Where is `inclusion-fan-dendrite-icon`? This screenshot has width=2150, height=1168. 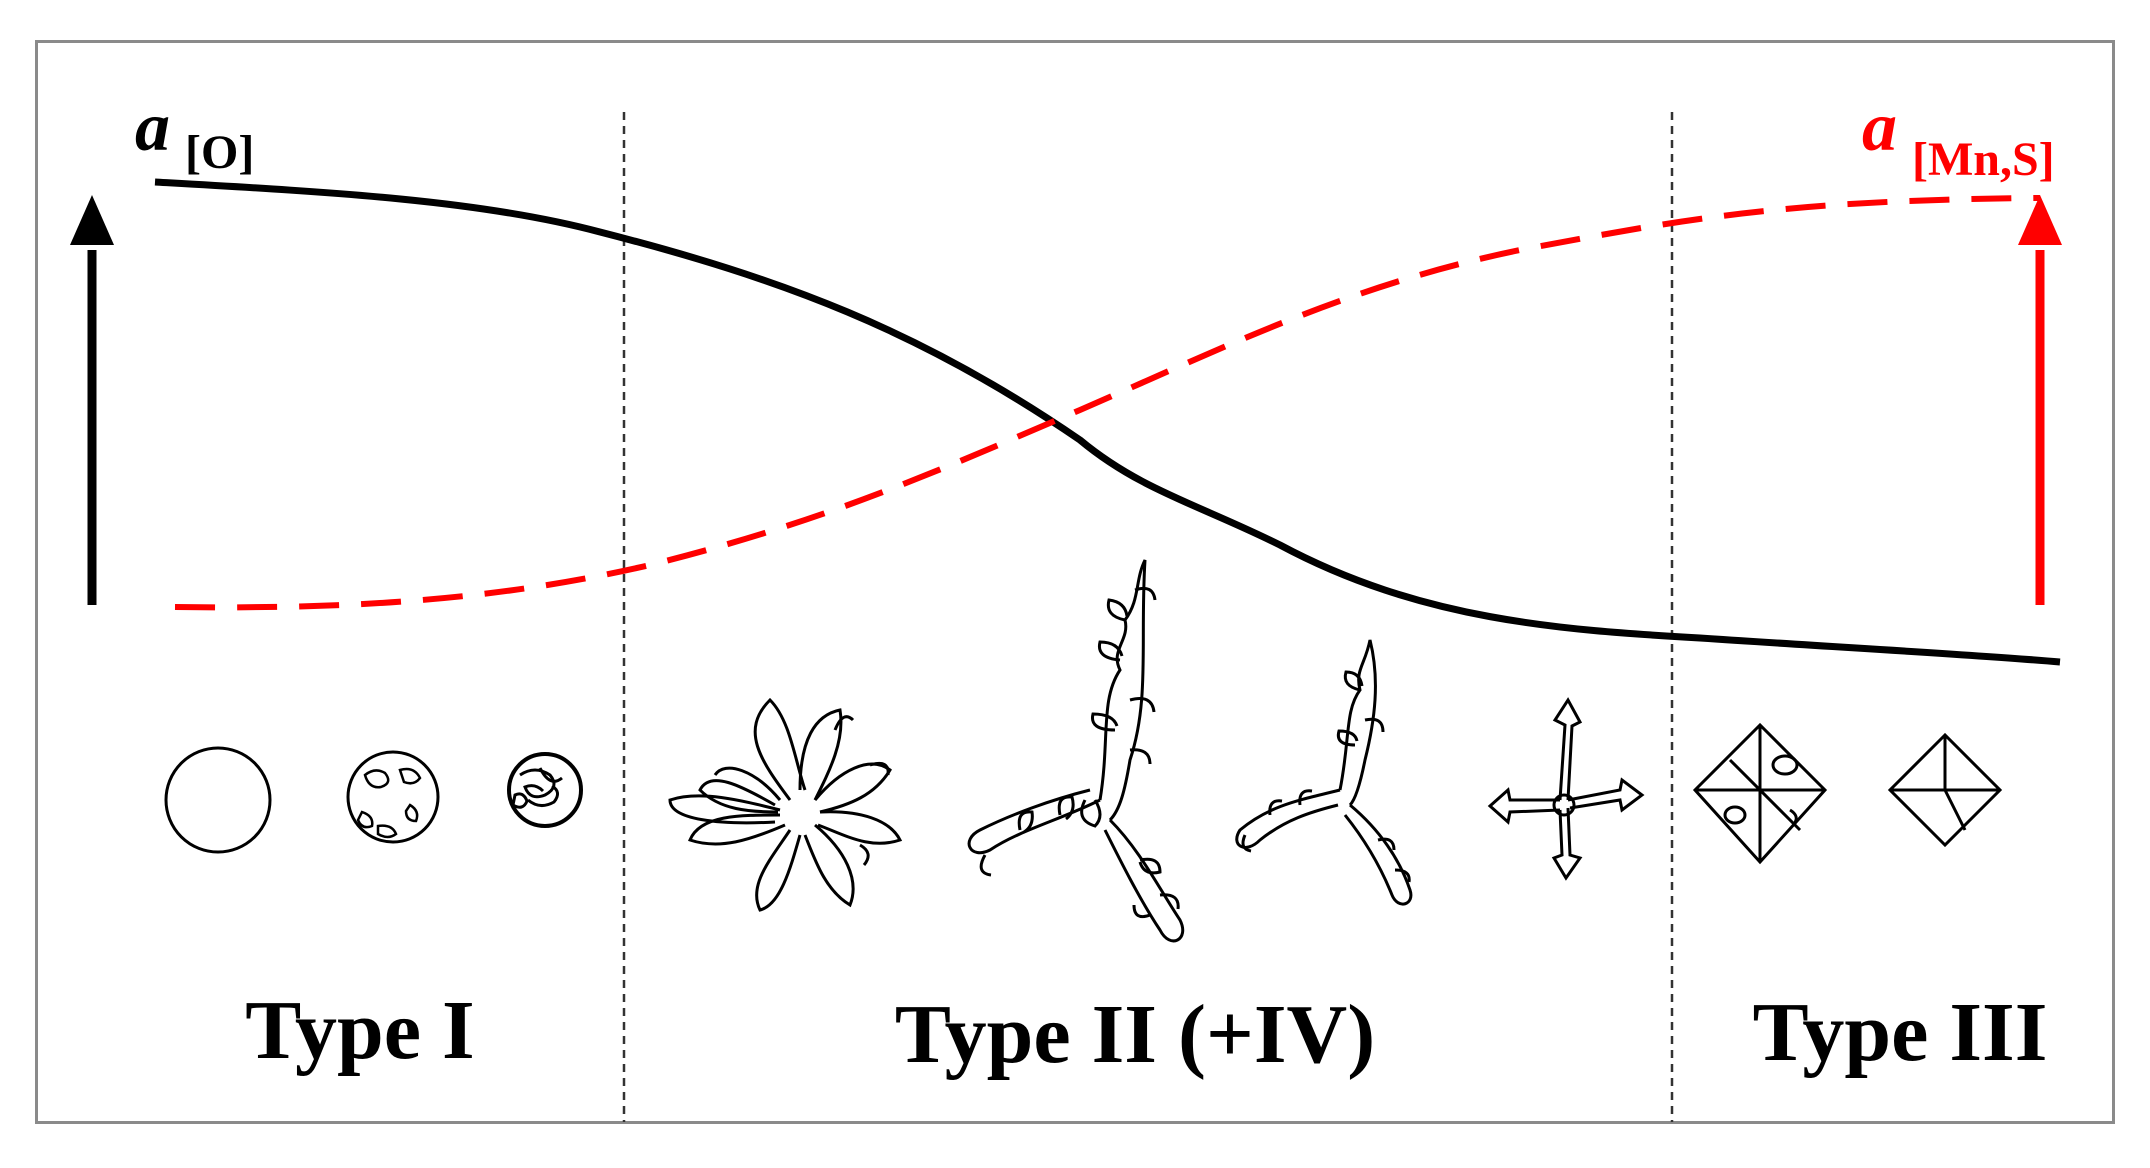
inclusion-fan-dendrite-icon is located at coordinates (785, 804).